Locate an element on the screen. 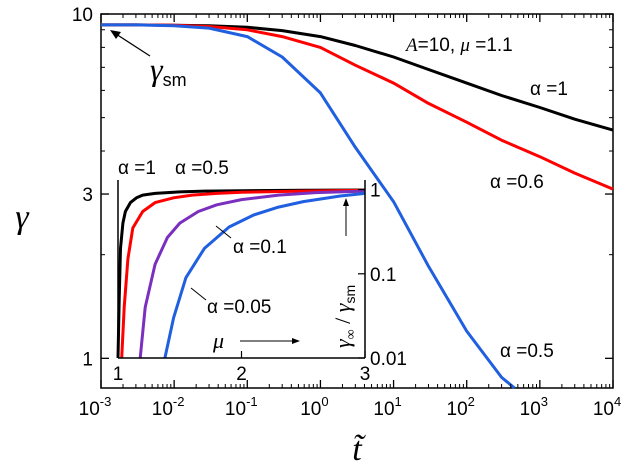 The height and width of the screenshot is (468, 638). main-x-tick-label: 10³ is located at coordinates (534, 407).